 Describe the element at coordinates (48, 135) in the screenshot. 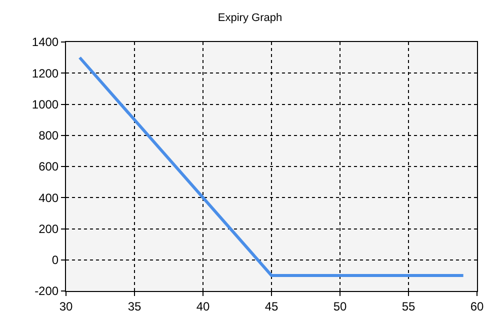

I see `y-tick-label: 800` at that location.